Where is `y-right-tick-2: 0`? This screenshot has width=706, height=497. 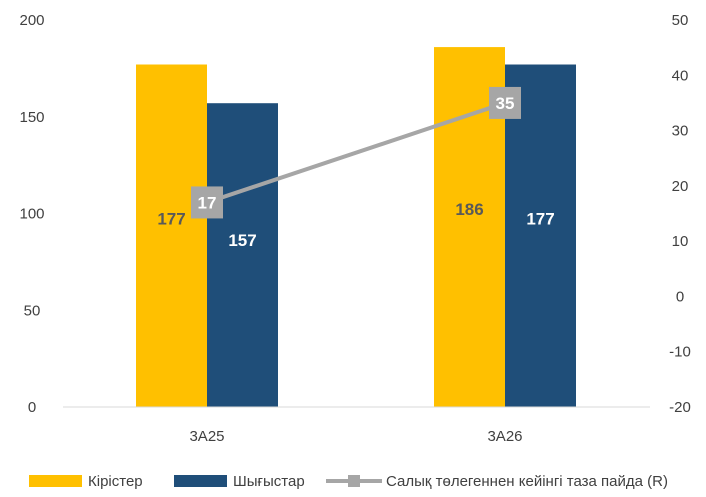
y-right-tick-2: 0 is located at coordinates (680, 296).